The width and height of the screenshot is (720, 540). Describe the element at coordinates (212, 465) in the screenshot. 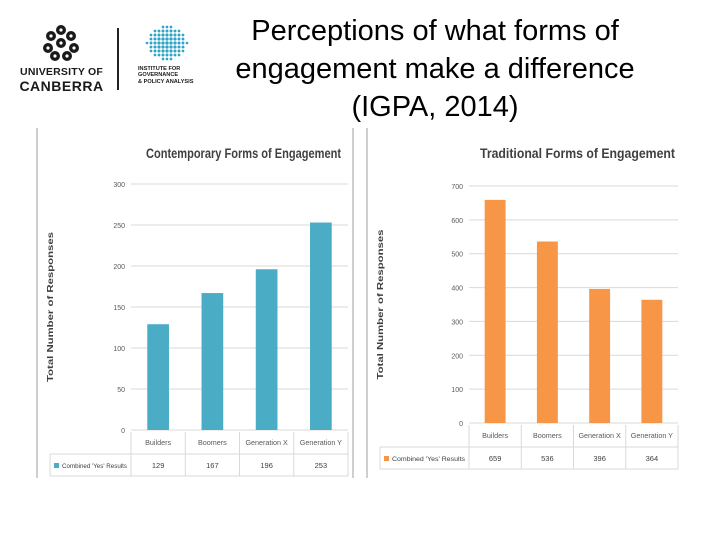

I see `table-value: 167` at that location.